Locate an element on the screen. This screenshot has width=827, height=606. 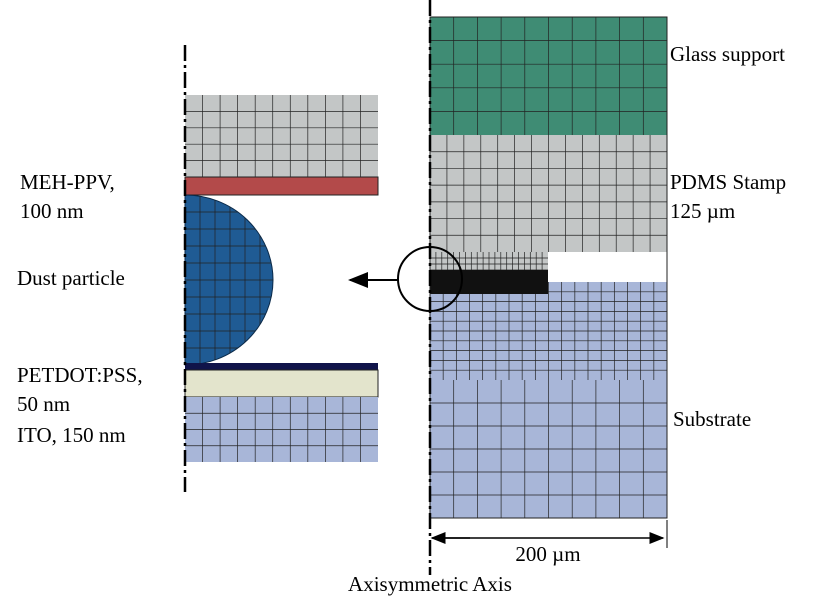
mesh is located at coordinates (281, 278).